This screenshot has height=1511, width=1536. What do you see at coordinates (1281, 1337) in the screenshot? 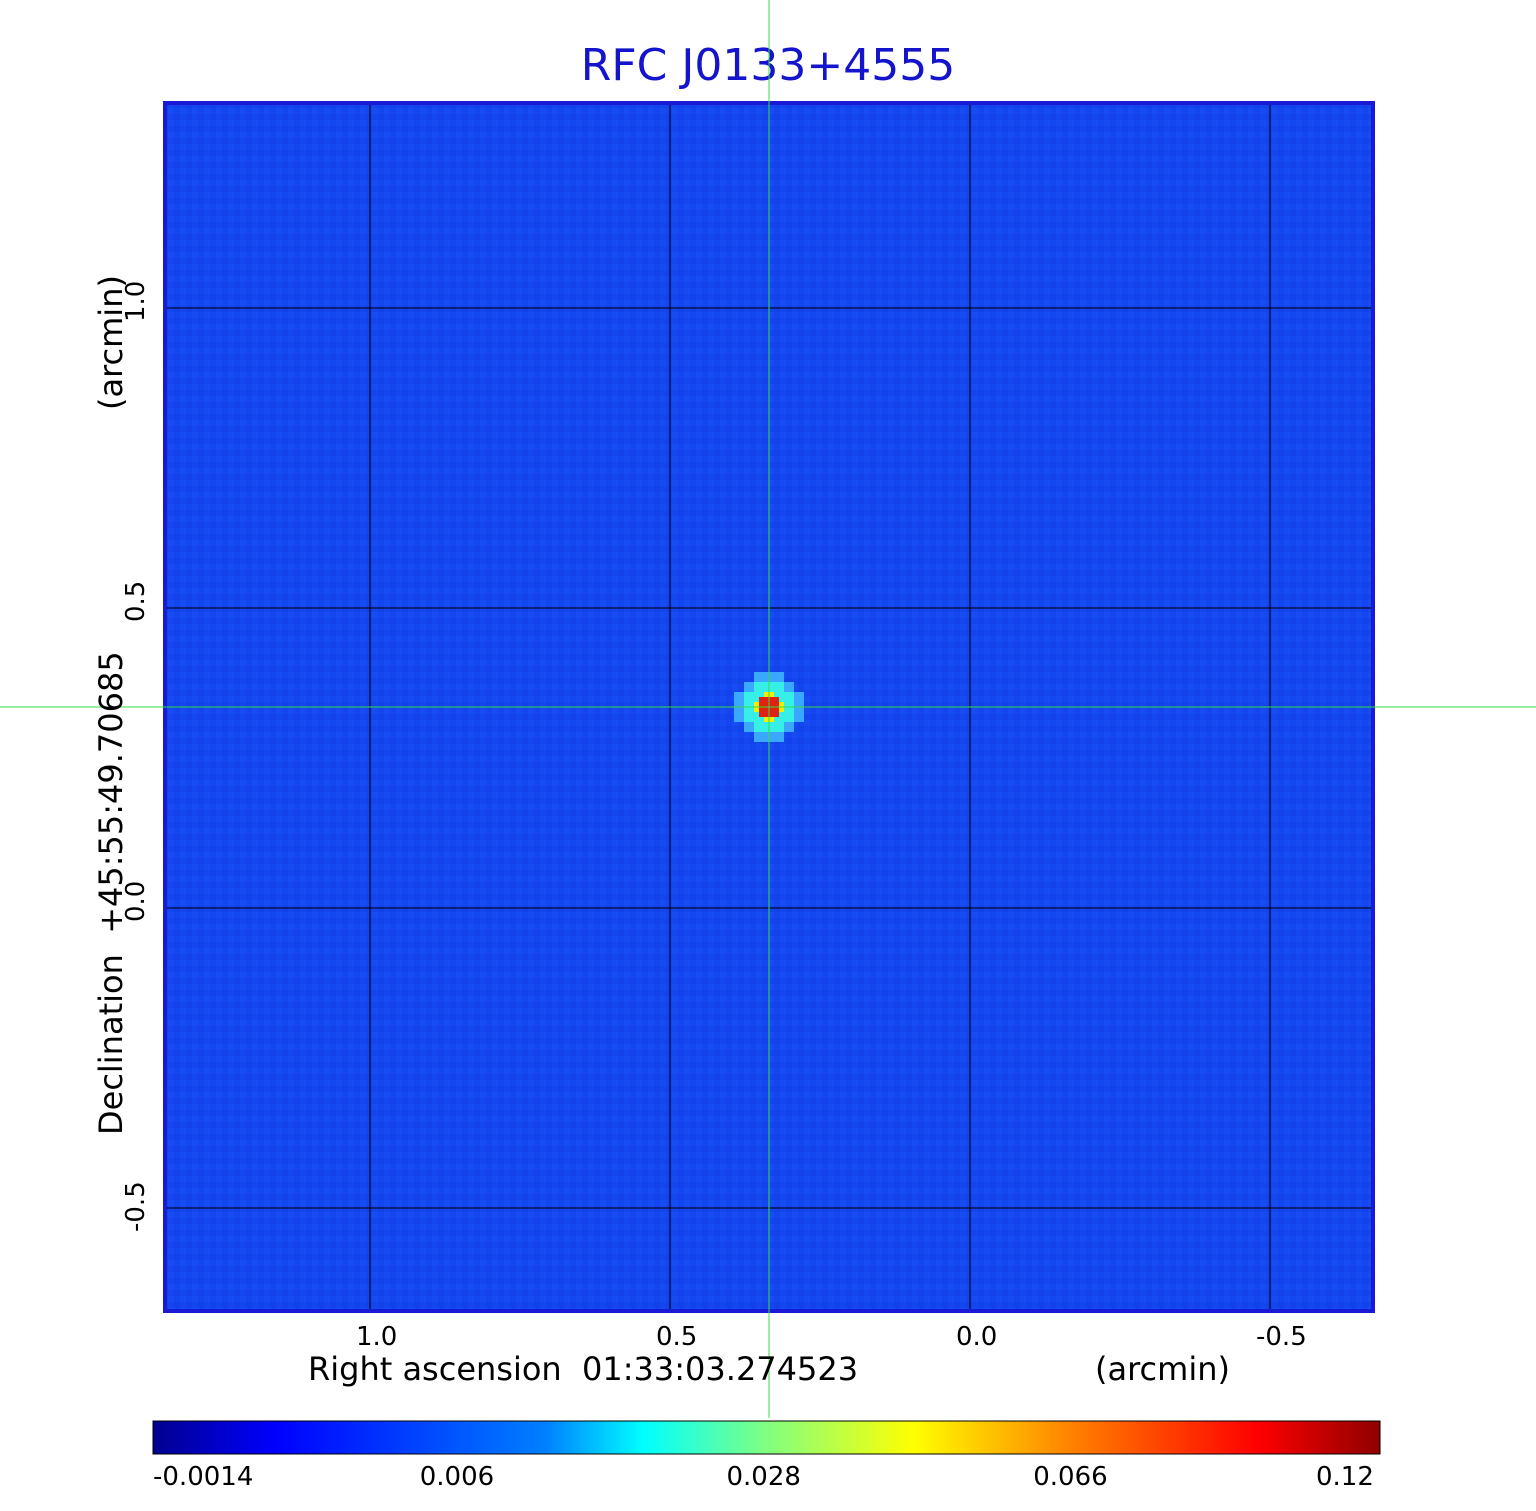
I see `x-tick-label: -0.5` at bounding box center [1281, 1337].